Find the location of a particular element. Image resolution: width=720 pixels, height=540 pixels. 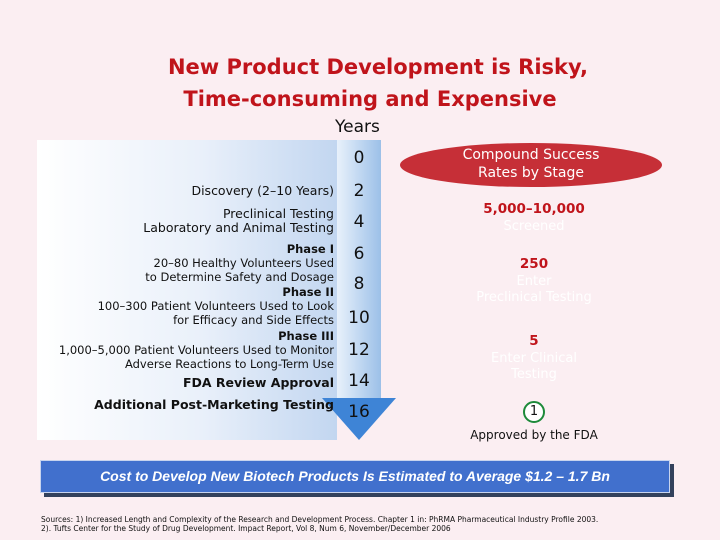

year-2: 2 is located at coordinates (359, 191).